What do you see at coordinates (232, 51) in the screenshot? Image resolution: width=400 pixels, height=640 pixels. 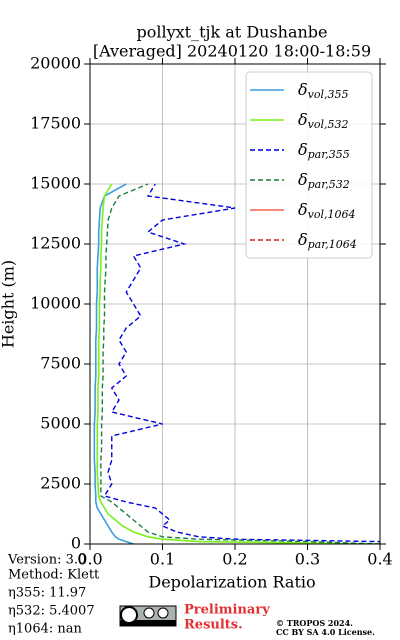 I see `chart-title: [Averaged] 20240120 18:00-18:59` at bounding box center [232, 51].